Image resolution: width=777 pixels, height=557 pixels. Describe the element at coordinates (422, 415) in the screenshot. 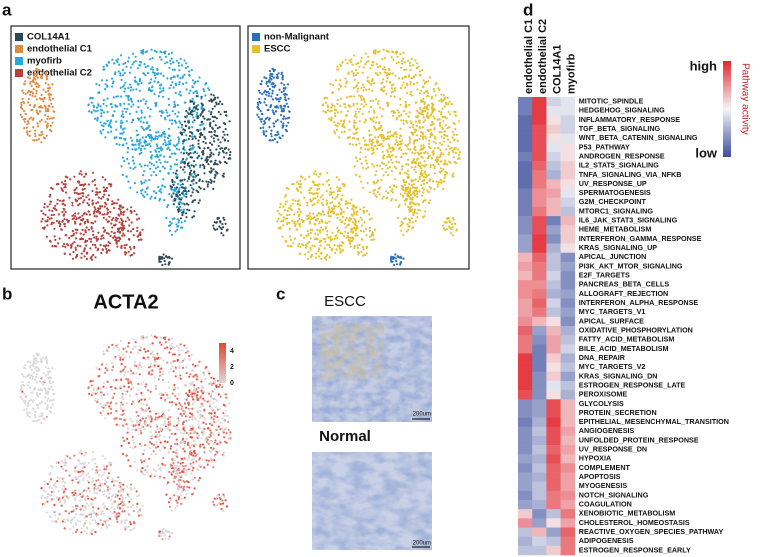

I see `scale-bar-label: 200um` at that location.